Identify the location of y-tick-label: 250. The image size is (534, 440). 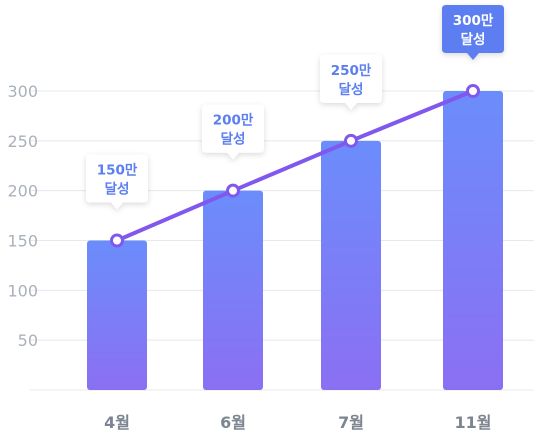
(22, 141).